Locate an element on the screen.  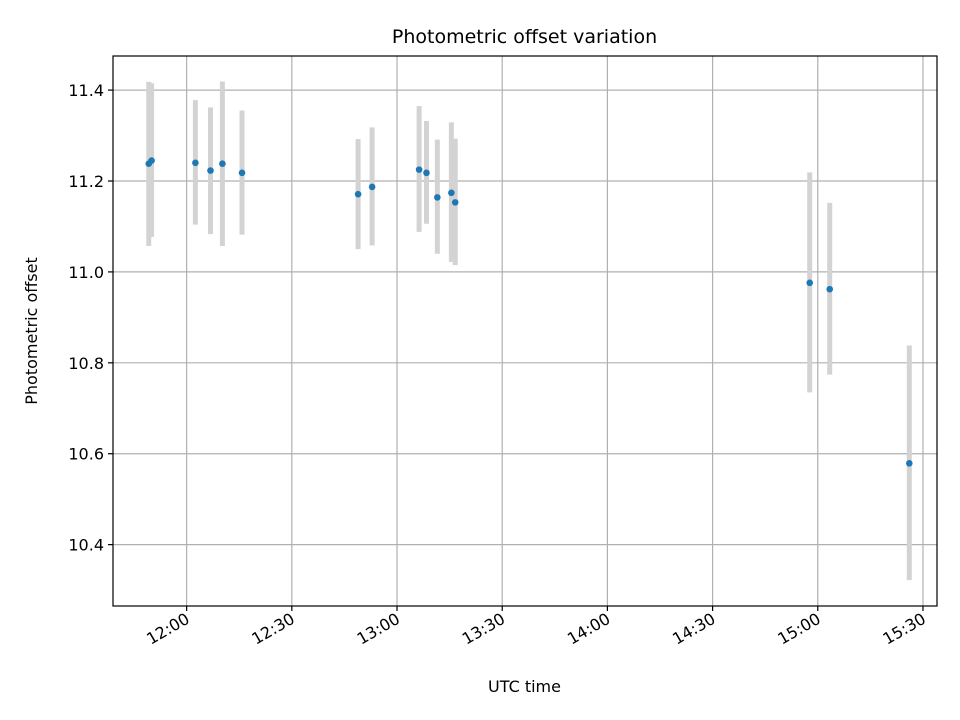
y-axis-label: Photometric offset is located at coordinates (31, 331).